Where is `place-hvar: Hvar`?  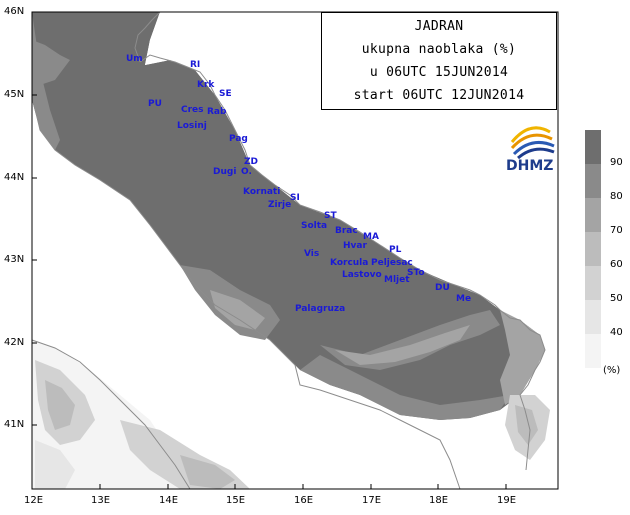 place-hvar: Hvar is located at coordinates (355, 246).